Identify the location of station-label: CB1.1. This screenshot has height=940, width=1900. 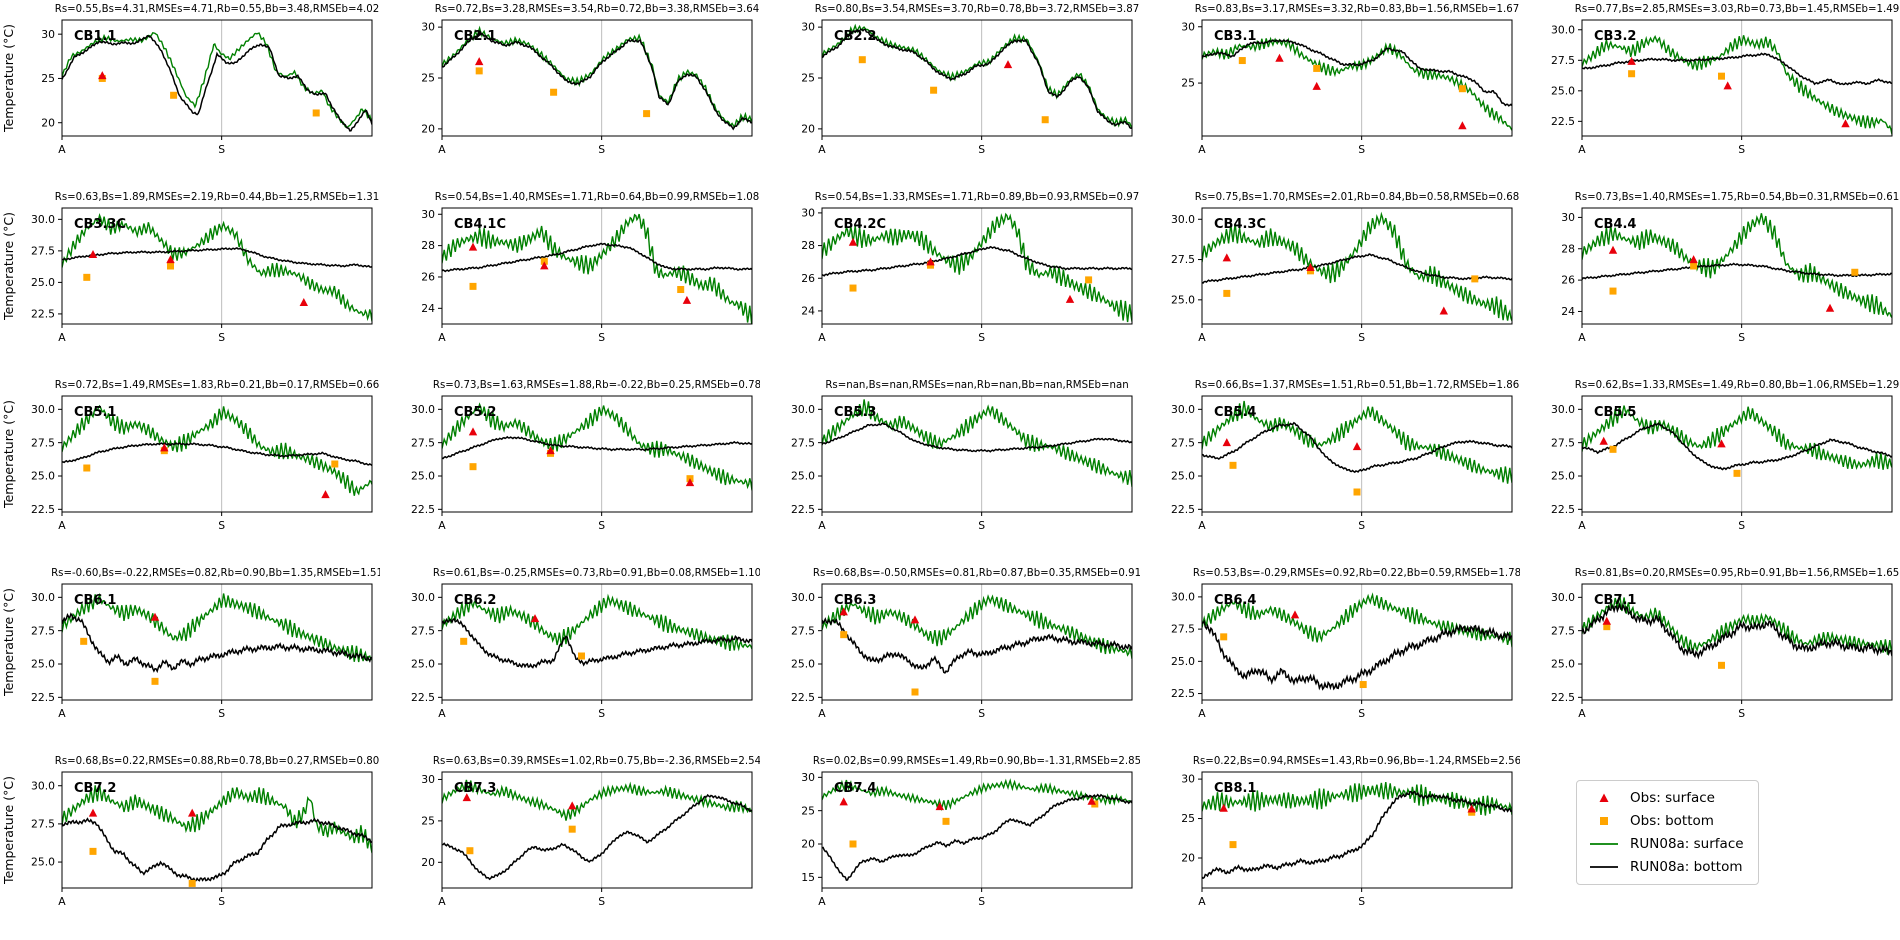
(95, 36).